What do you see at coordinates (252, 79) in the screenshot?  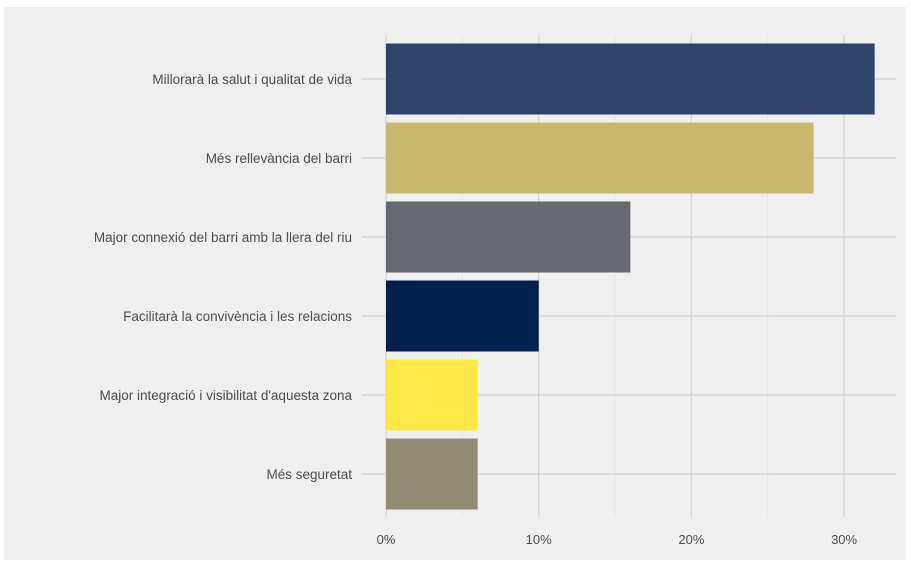 I see `category-label: Millorarà la salut i qualitat de vida` at bounding box center [252, 79].